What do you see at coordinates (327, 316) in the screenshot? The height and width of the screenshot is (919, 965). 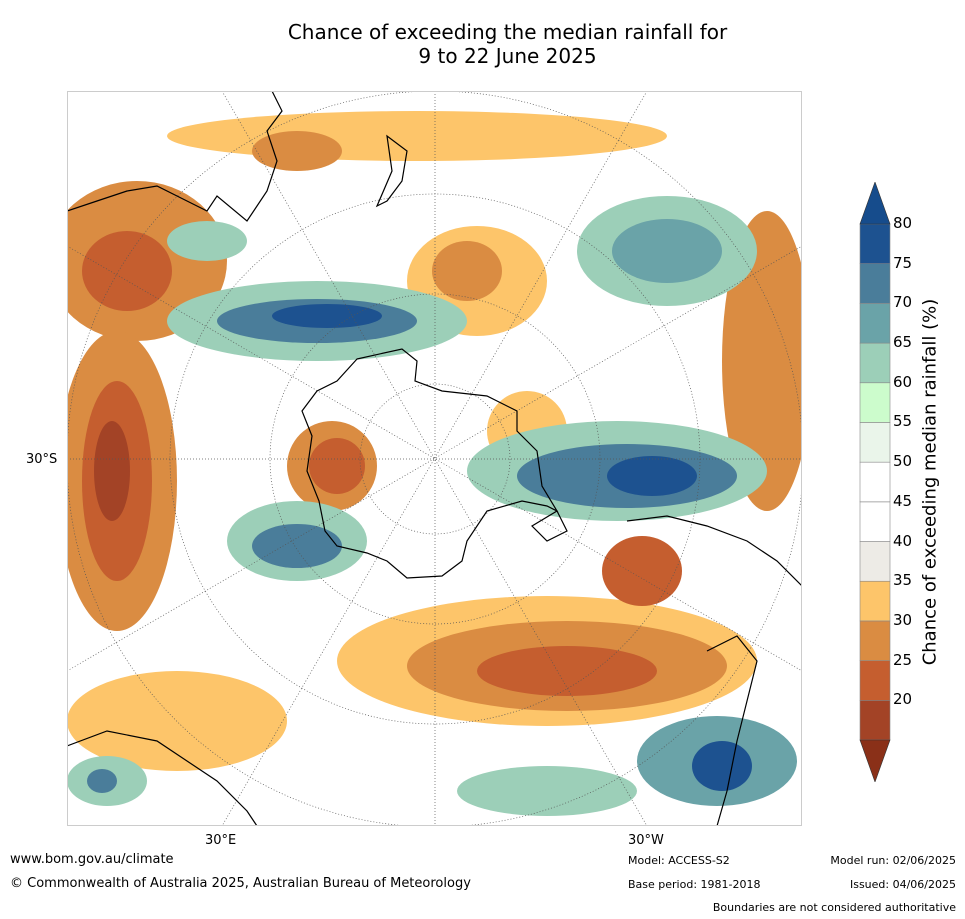 I see `wet-region-southern-ocean-core` at bounding box center [327, 316].